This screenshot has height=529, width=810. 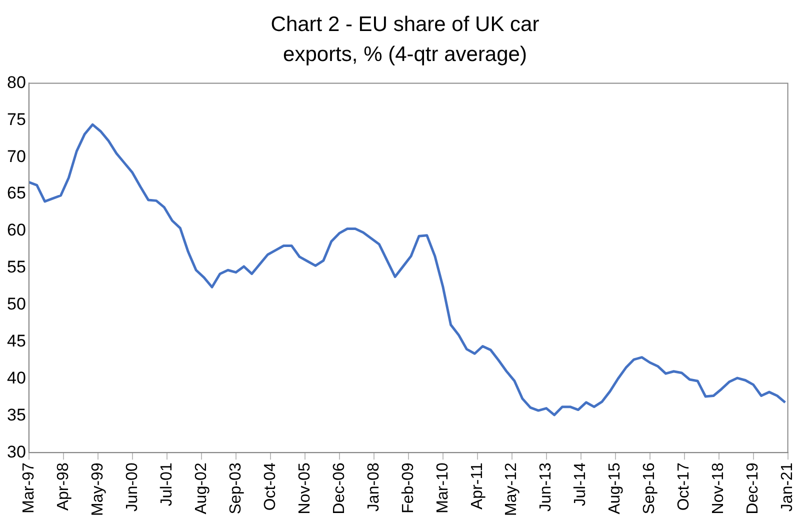 What do you see at coordinates (443, 488) in the screenshot?
I see `x-tick-label: Mar-10` at bounding box center [443, 488].